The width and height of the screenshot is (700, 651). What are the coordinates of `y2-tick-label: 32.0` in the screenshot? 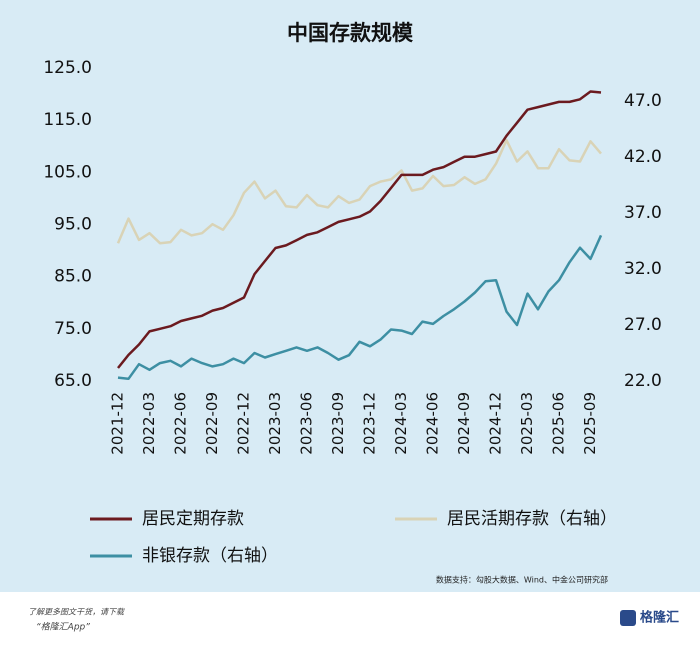 It's located at (643, 269).